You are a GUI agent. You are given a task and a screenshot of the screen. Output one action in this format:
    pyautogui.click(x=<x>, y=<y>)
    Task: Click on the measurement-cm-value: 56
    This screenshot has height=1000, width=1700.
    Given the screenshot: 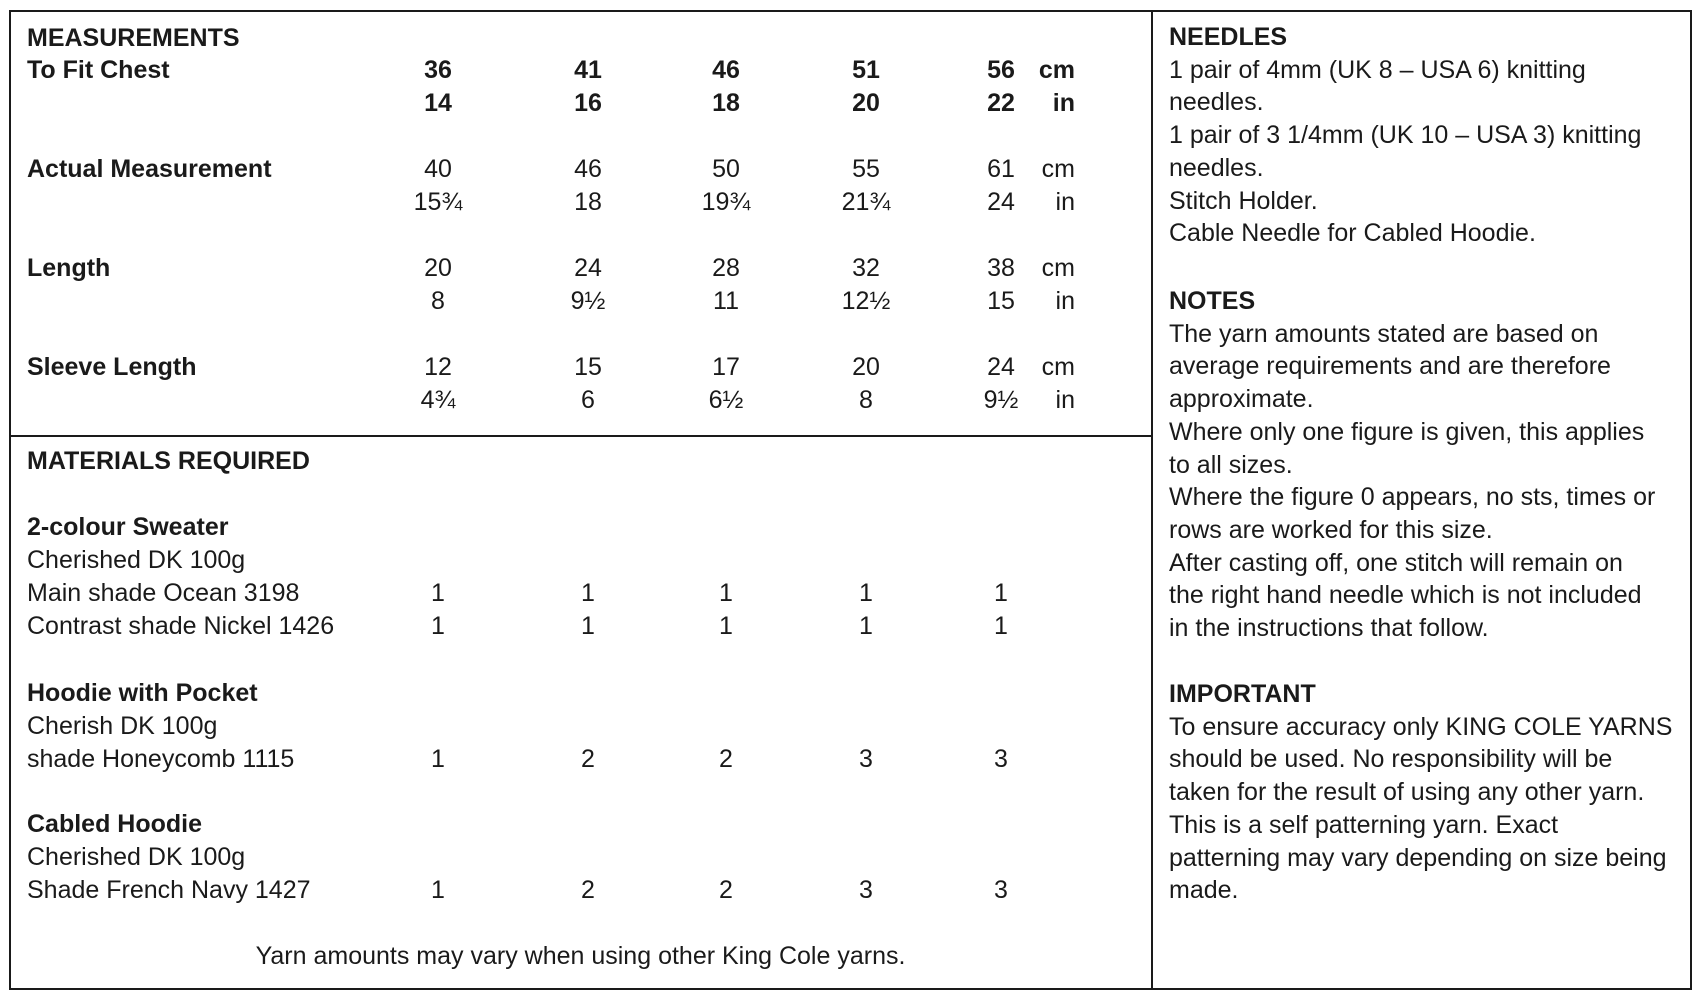 What is the action you would take?
    pyautogui.click(x=1001, y=70)
    